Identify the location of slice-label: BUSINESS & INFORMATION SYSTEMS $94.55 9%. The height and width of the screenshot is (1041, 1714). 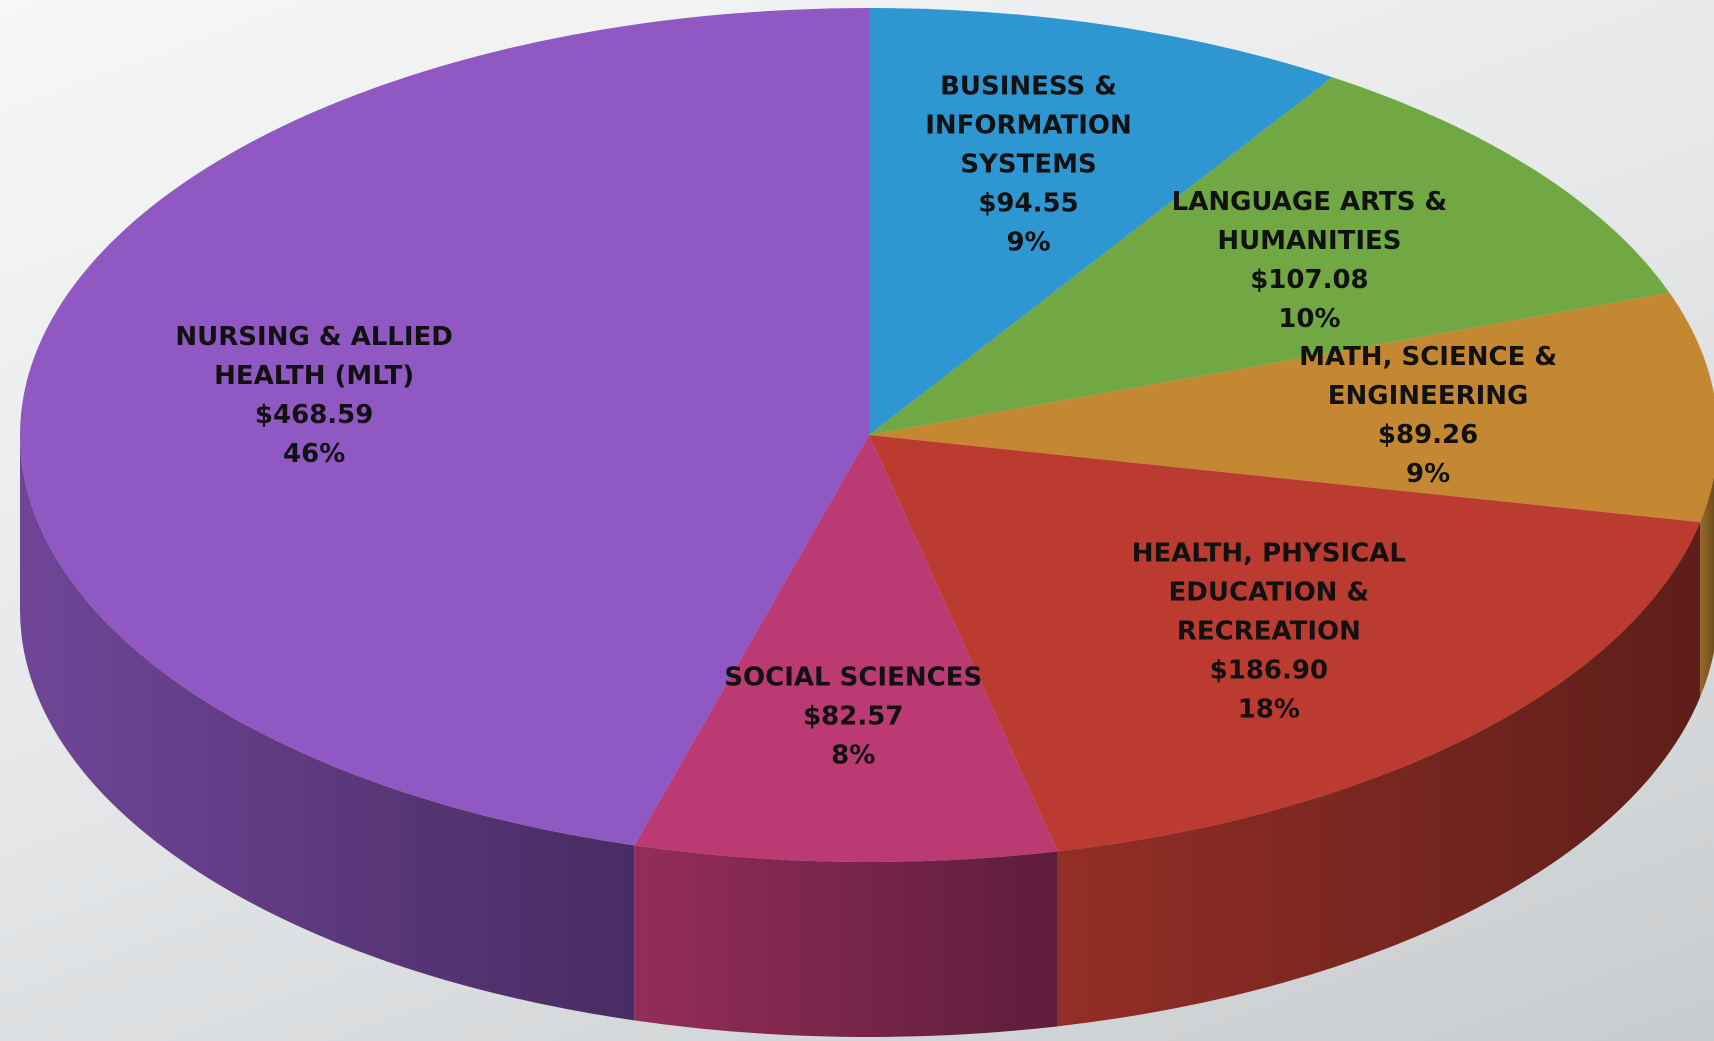
(1029, 164).